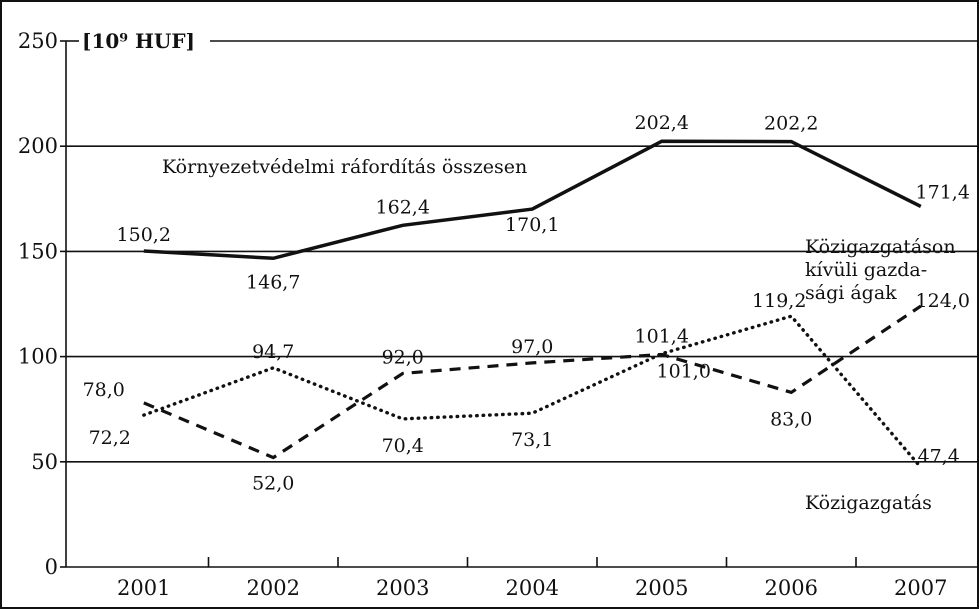 The height and width of the screenshot is (609, 979). Describe the element at coordinates (44, 462) in the screenshot. I see `y-tick-label-50: 50` at that location.